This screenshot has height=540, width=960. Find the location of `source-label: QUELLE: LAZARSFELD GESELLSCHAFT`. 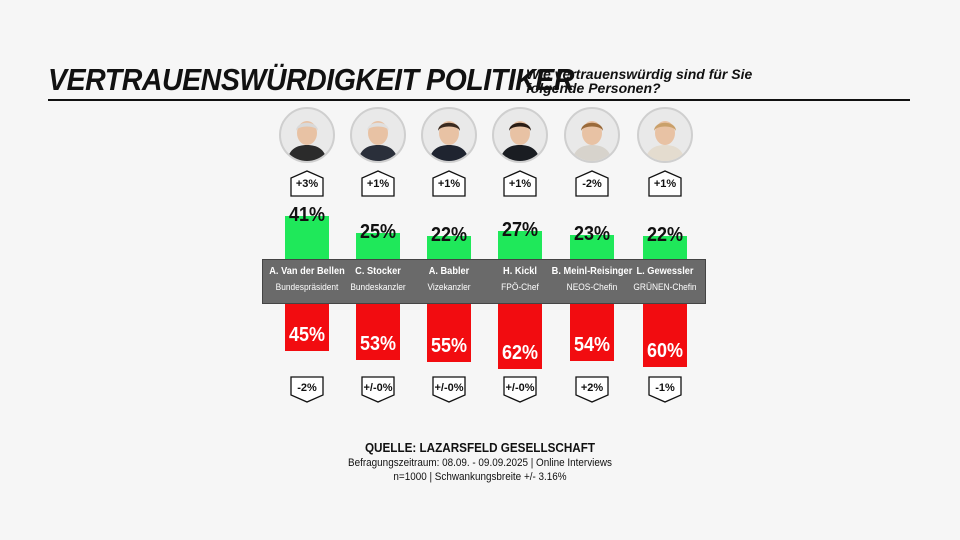

source-label: QUELLE: LAZARSFELD GESELLSCHAFT is located at coordinates (480, 447).